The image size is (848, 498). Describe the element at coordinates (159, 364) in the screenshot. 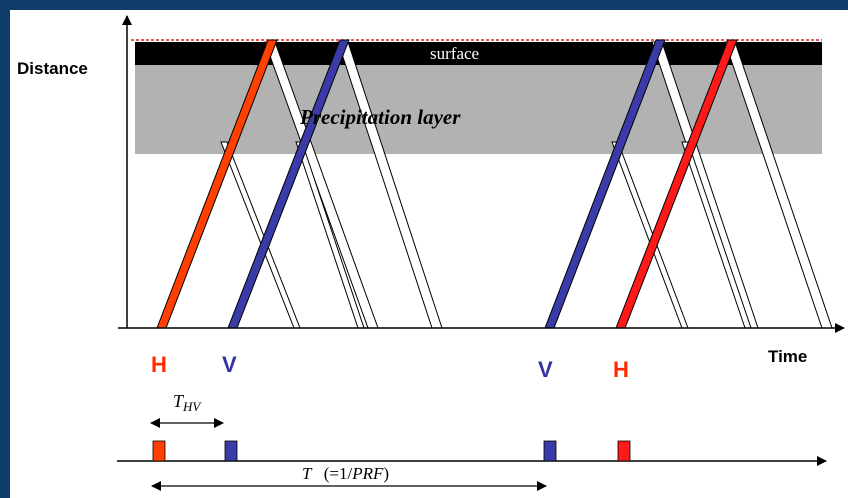

I see `pulse-label-h-1: H` at that location.